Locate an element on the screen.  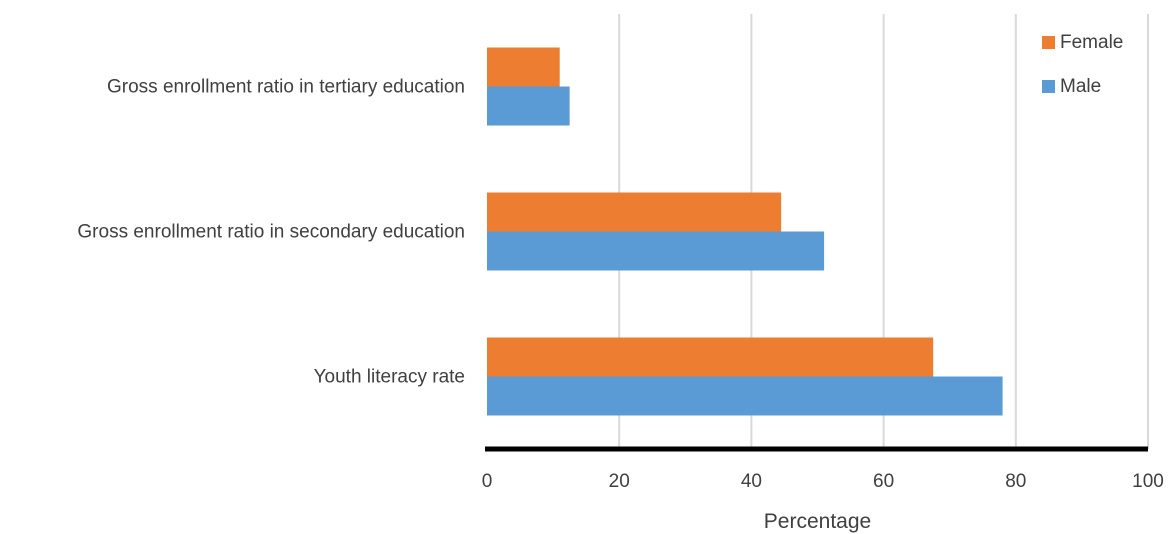
tick-label-60: 60 is located at coordinates (883, 481).